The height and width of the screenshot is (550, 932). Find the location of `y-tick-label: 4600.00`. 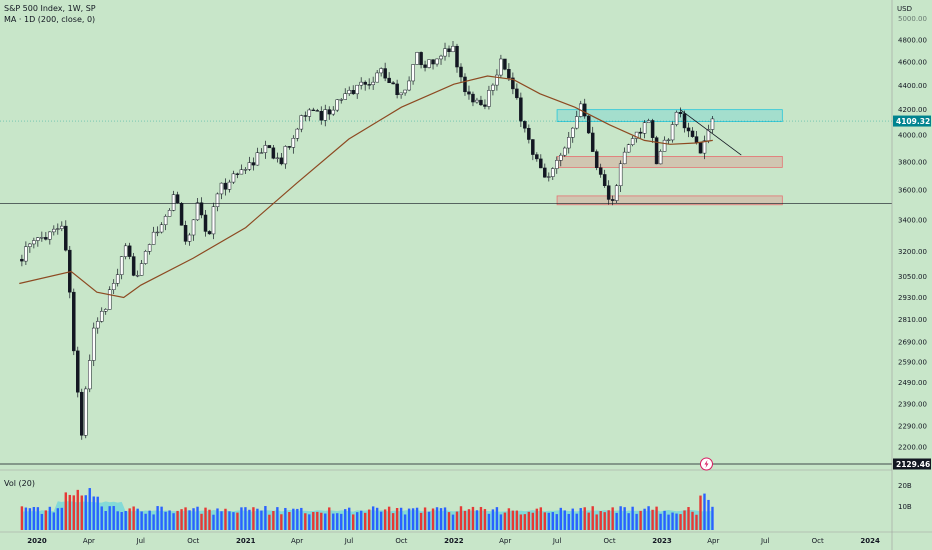

y-tick-label: 4600.00 is located at coordinates (912, 63).